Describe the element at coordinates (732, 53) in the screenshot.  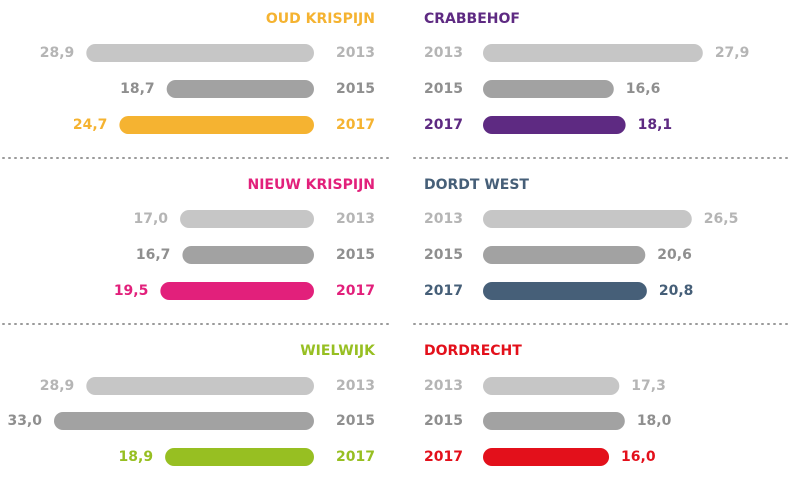
I see `value-label: 27,9` at that location.